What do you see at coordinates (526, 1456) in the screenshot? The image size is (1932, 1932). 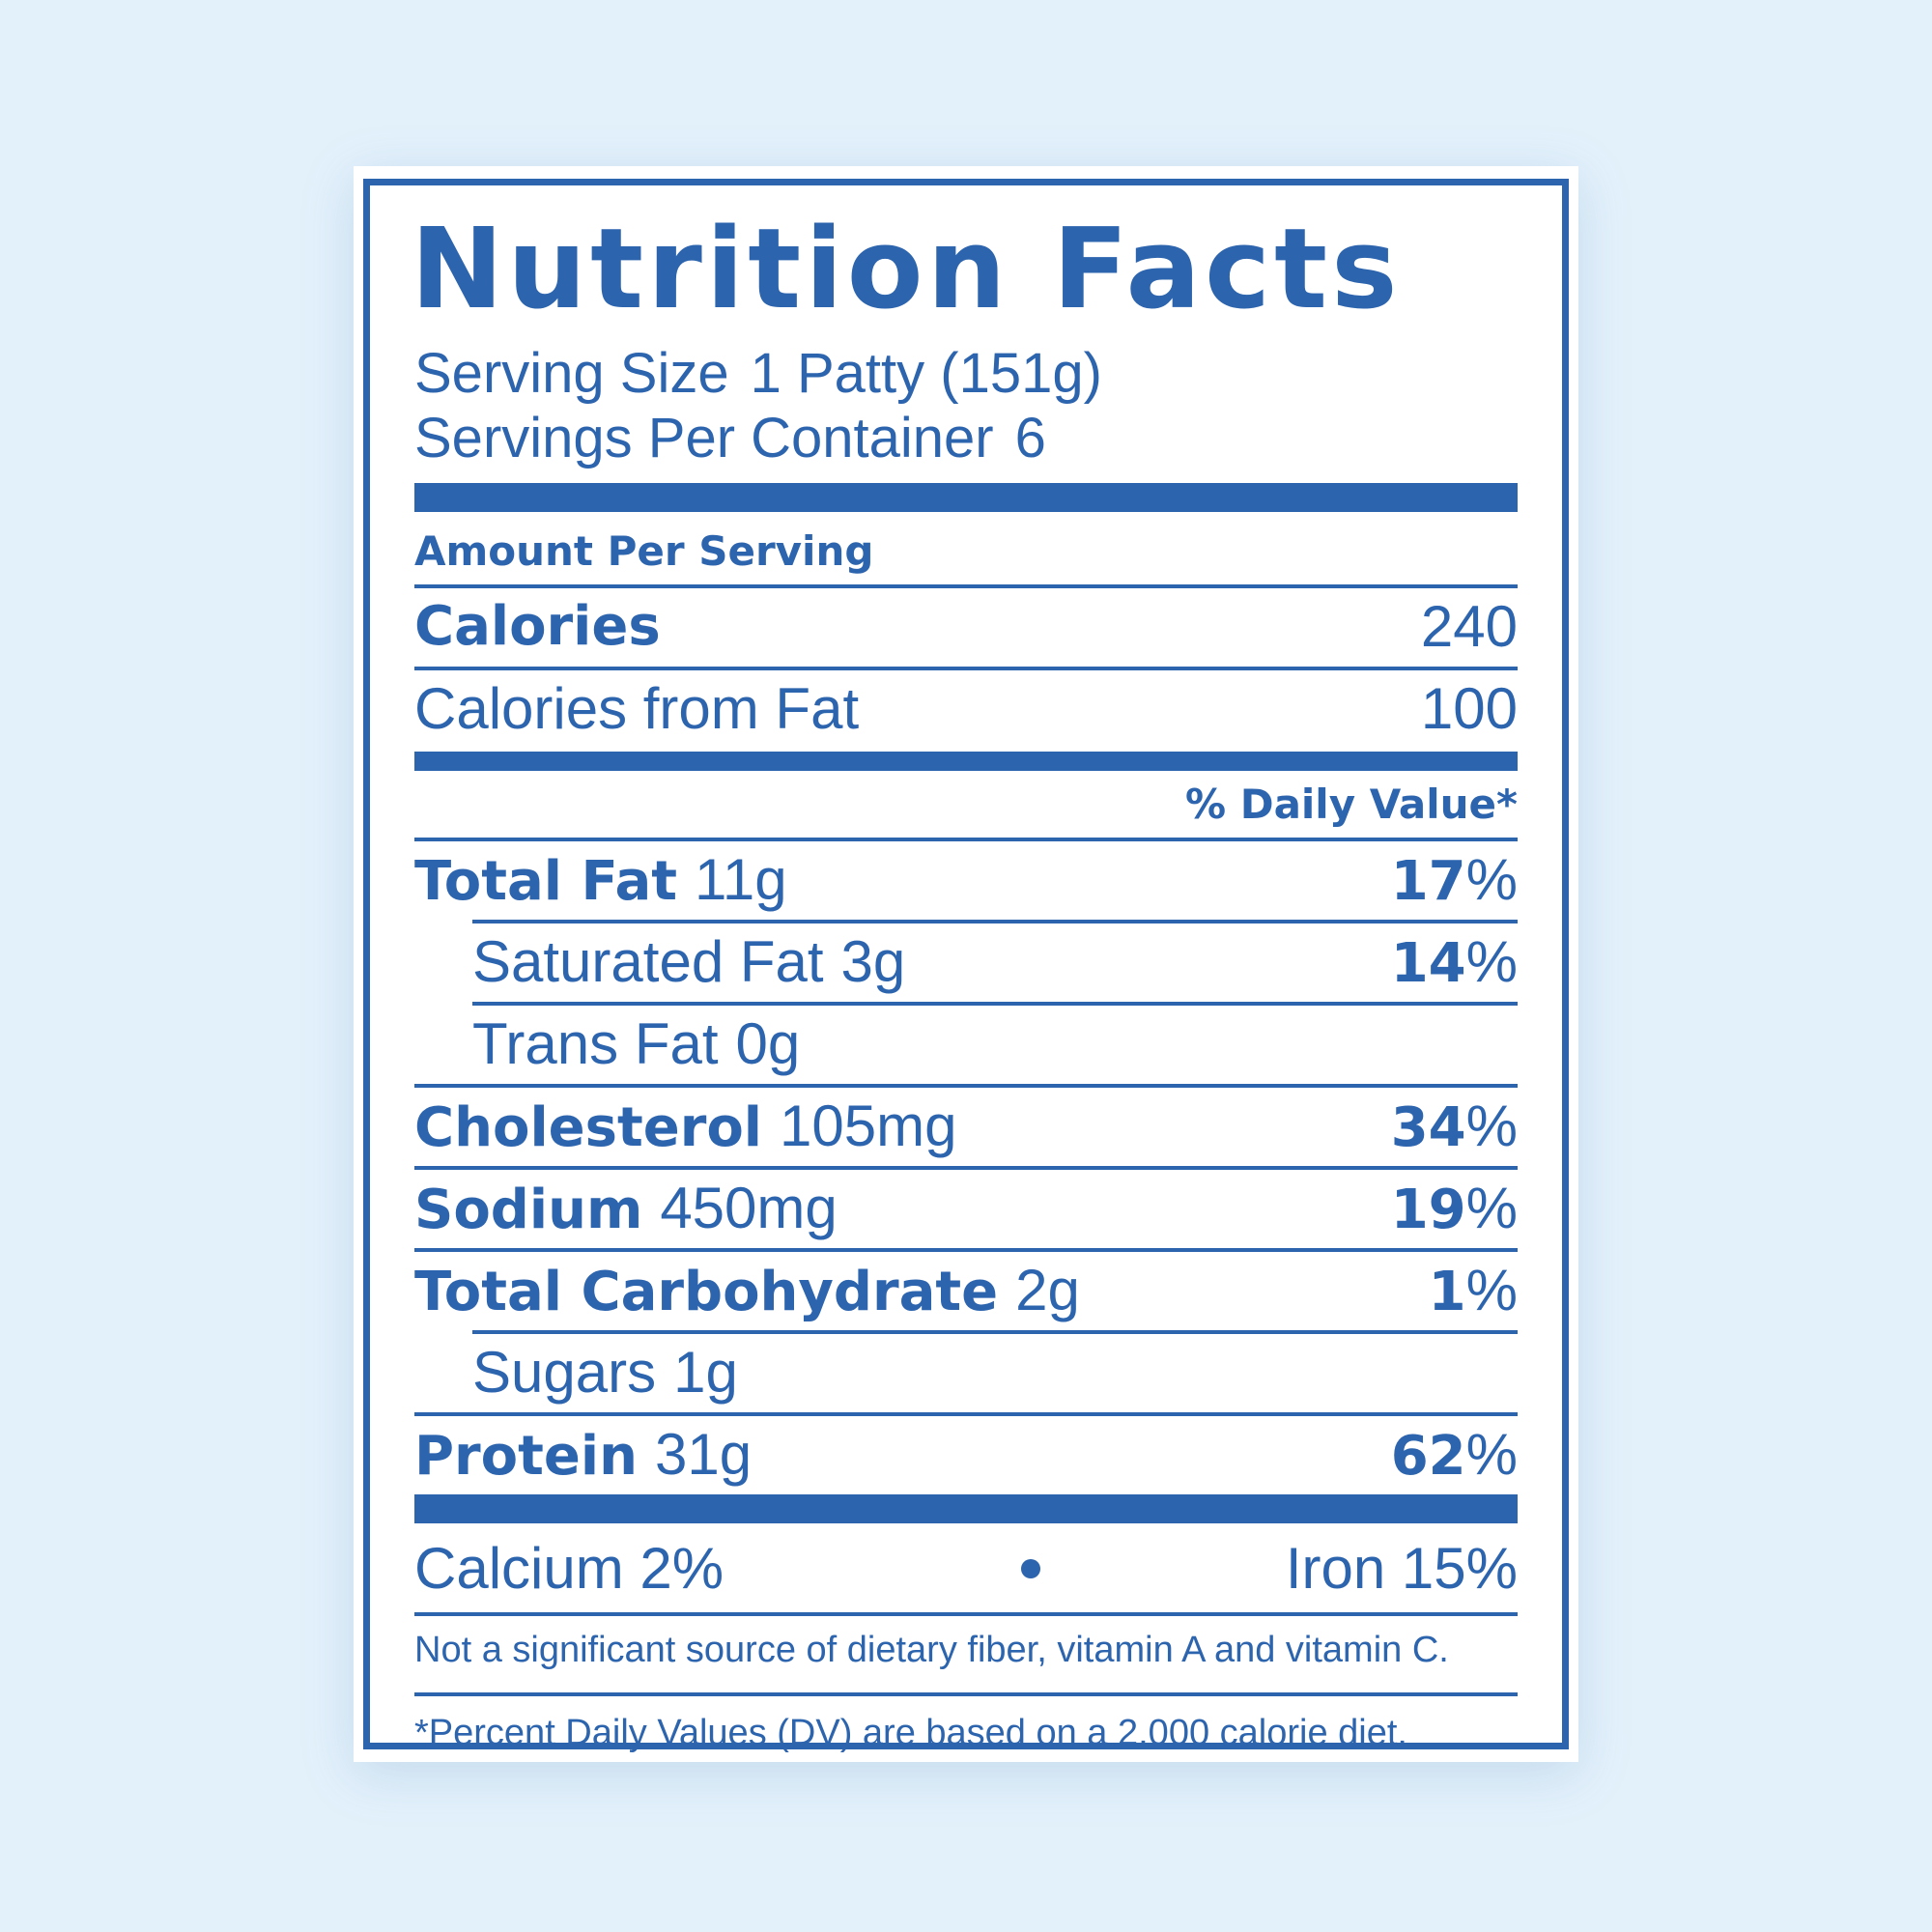 I see `nutrient-name: Protein` at bounding box center [526, 1456].